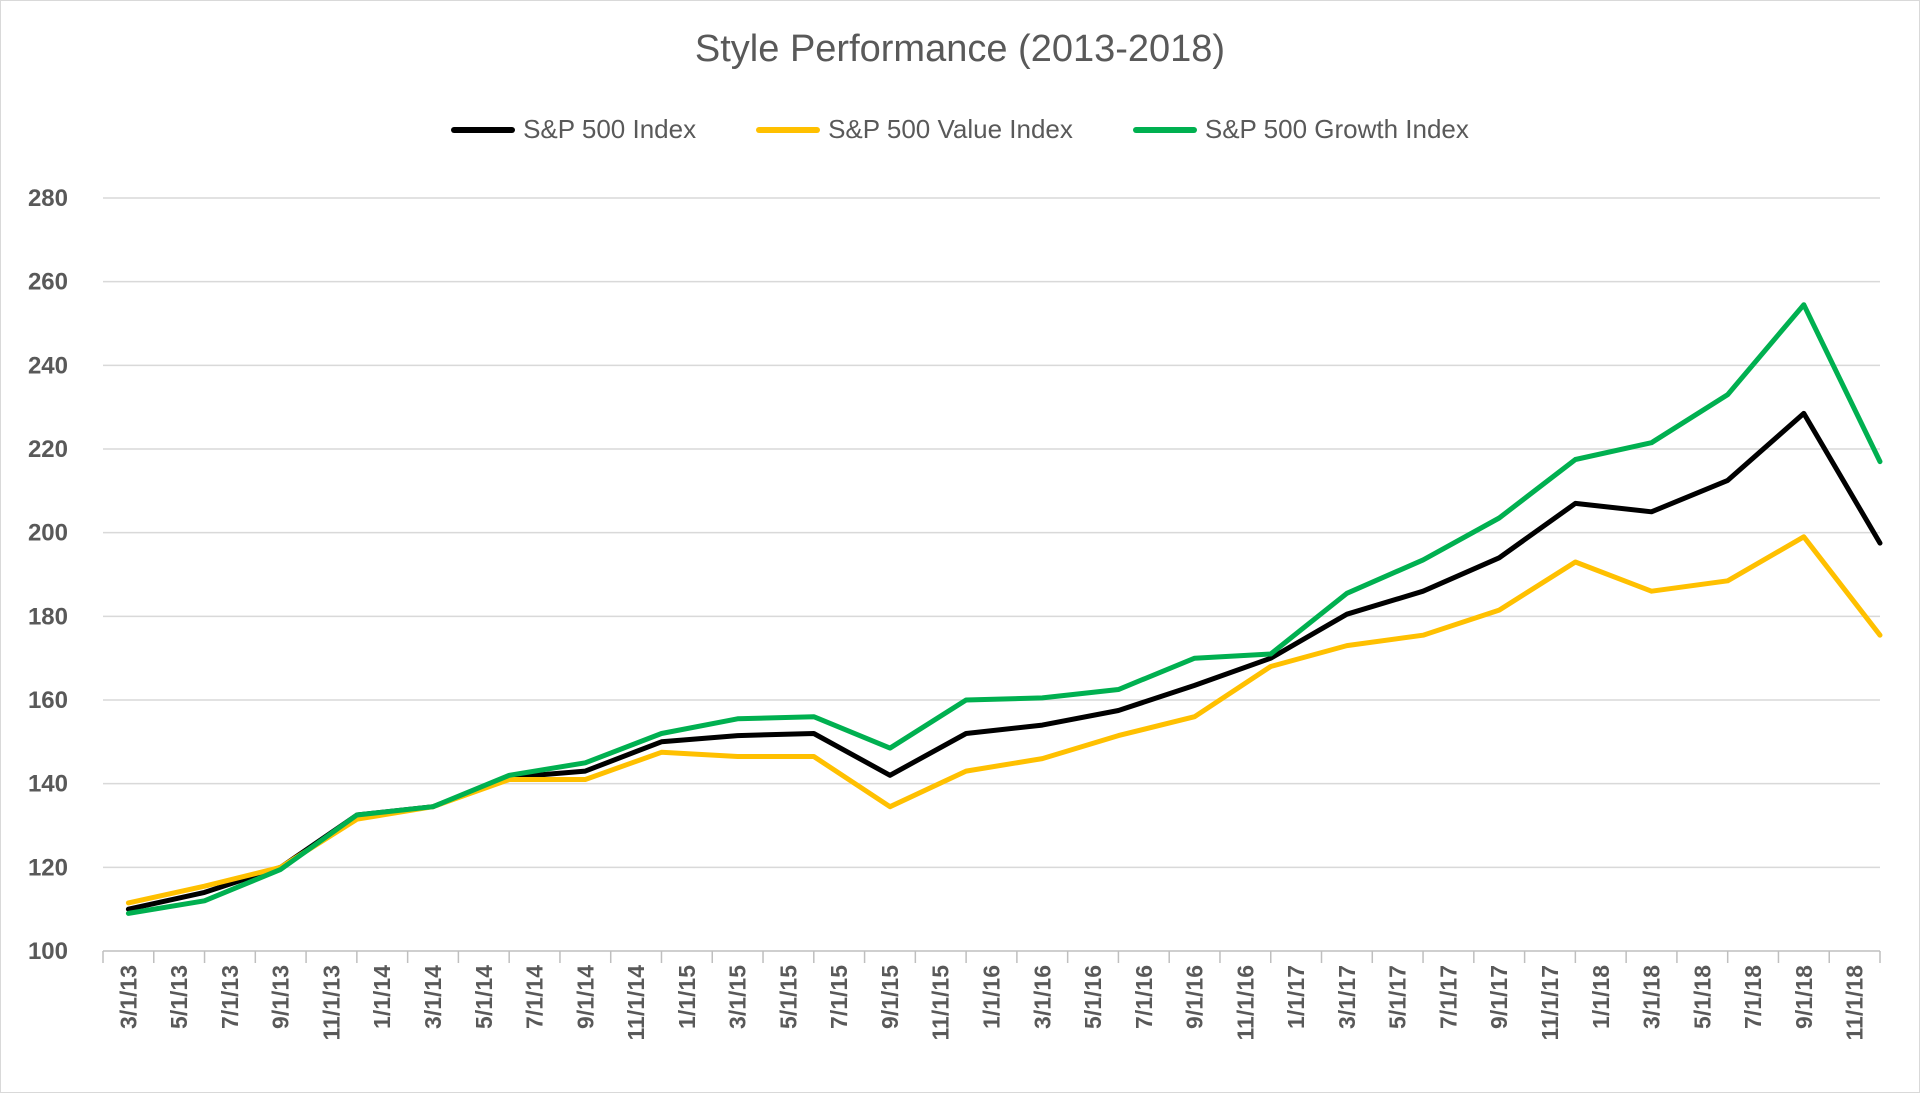  I want to click on y-tick-label: 160, so click(48, 700).